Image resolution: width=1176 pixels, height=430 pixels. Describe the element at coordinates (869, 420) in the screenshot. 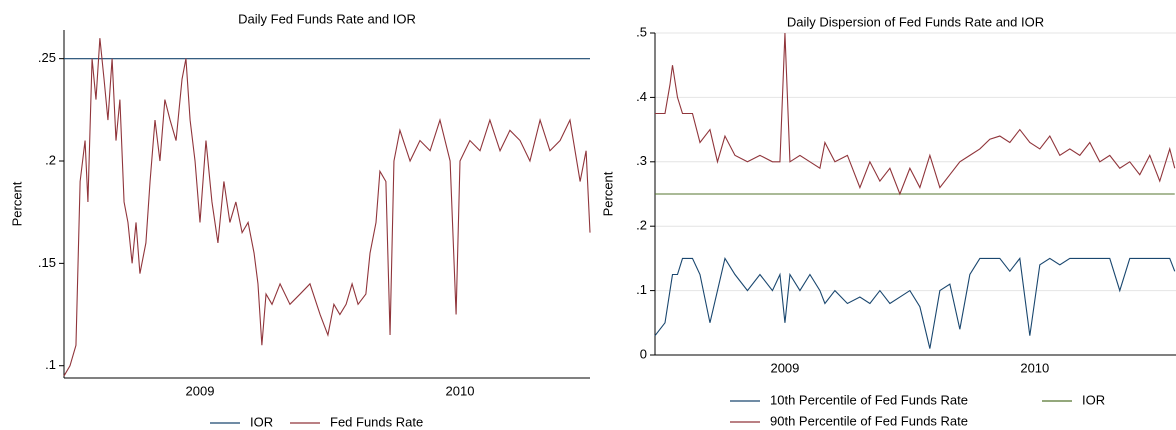

I see `legend-label: 90th Percentile of Fed Funds Rate` at that location.